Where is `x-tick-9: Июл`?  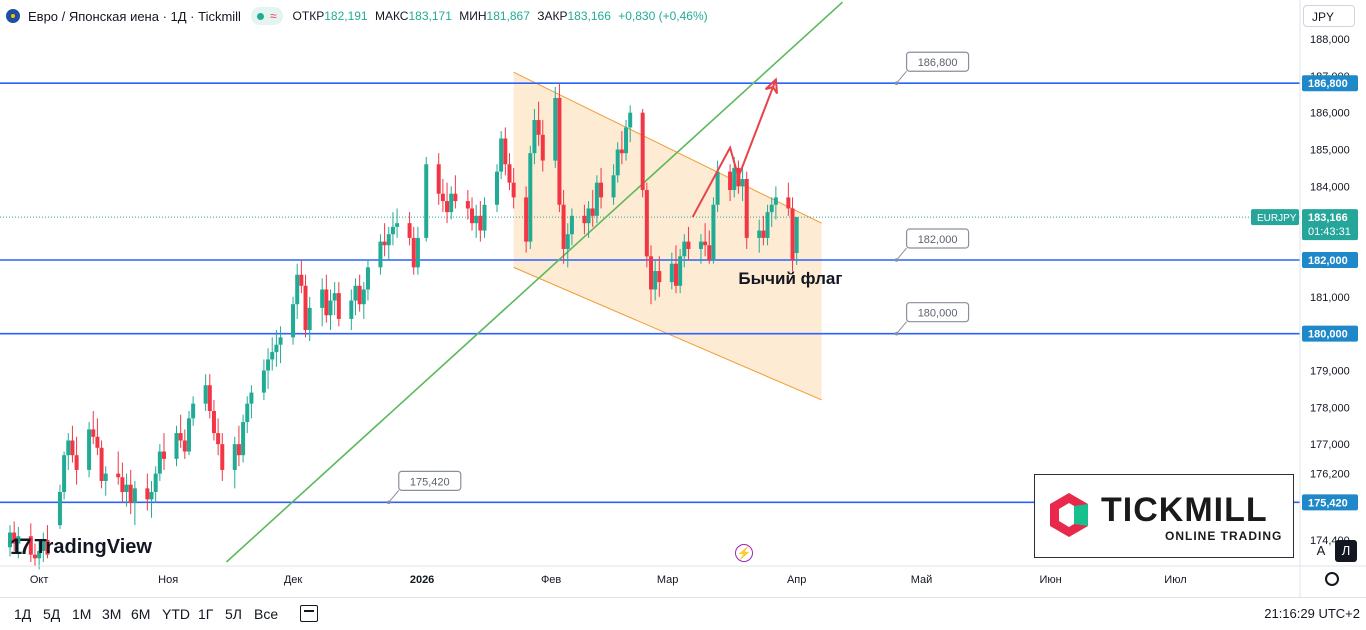
x-tick-9: Июл is located at coordinates (1175, 580).